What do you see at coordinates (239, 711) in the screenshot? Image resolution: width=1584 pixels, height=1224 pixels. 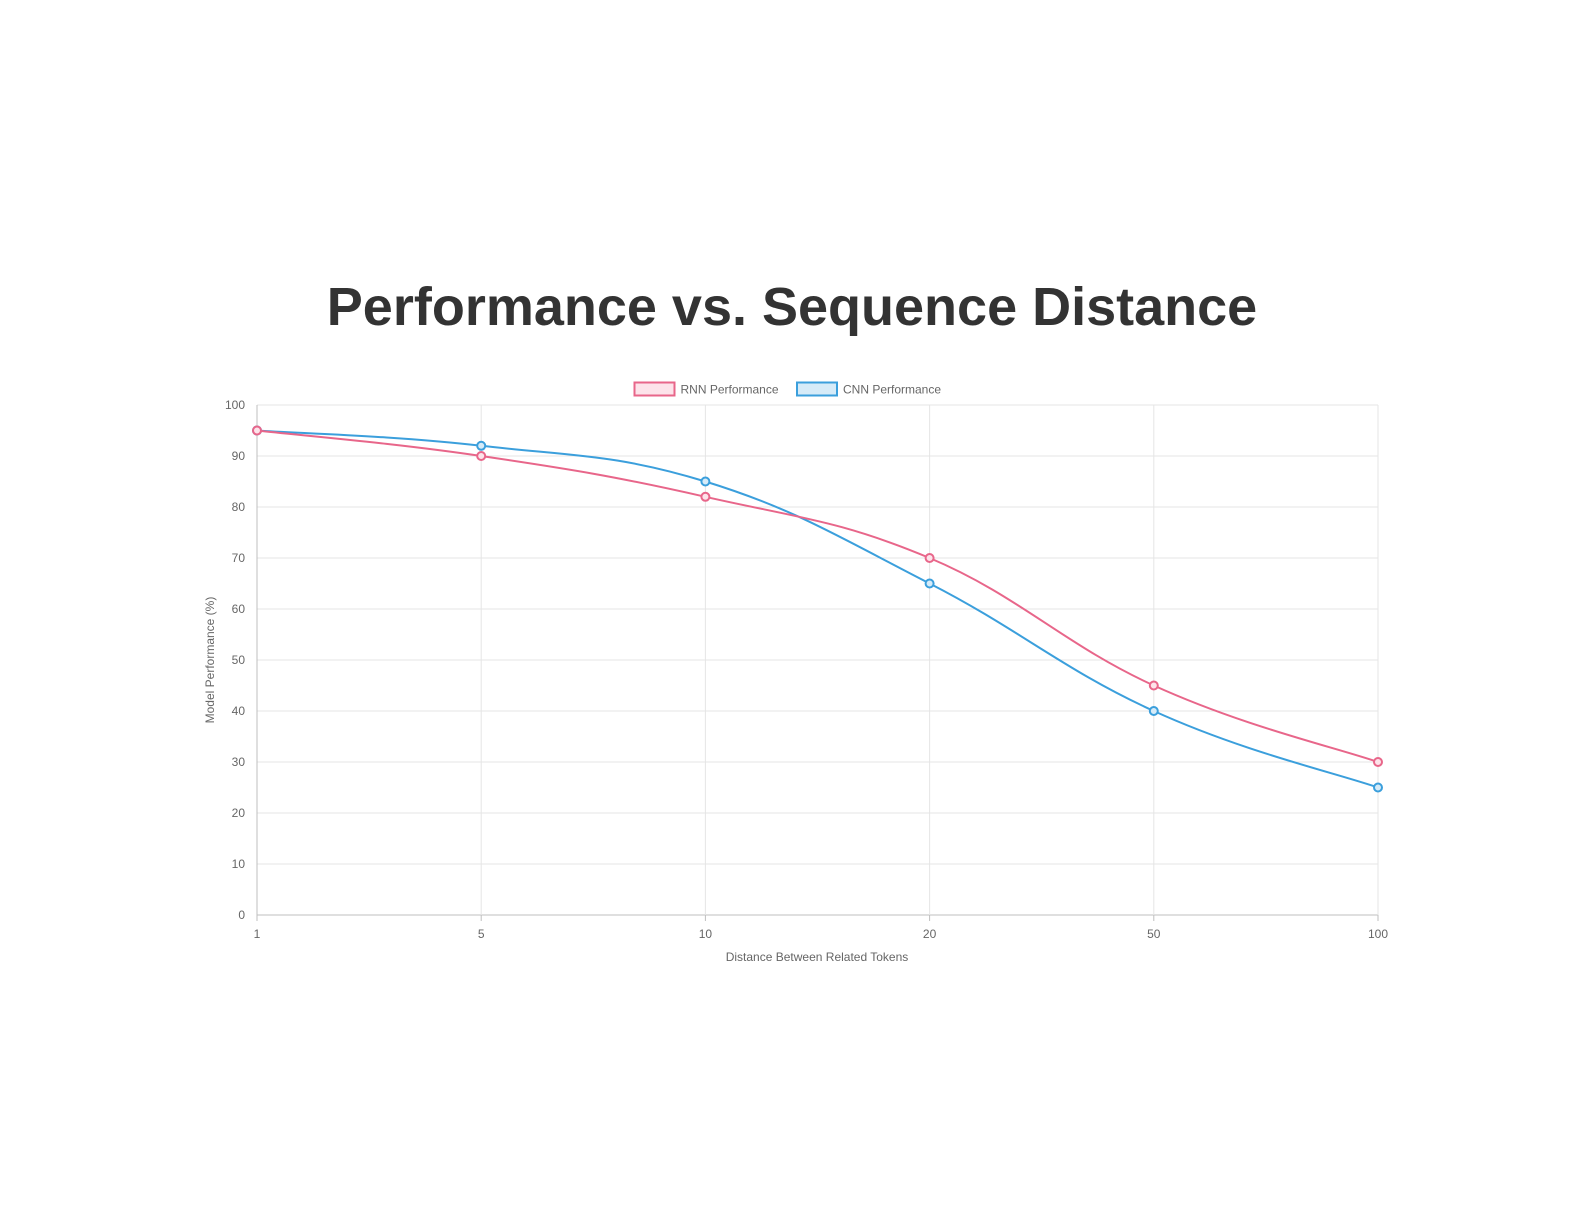 I see `y-tick-label: 40` at bounding box center [239, 711].